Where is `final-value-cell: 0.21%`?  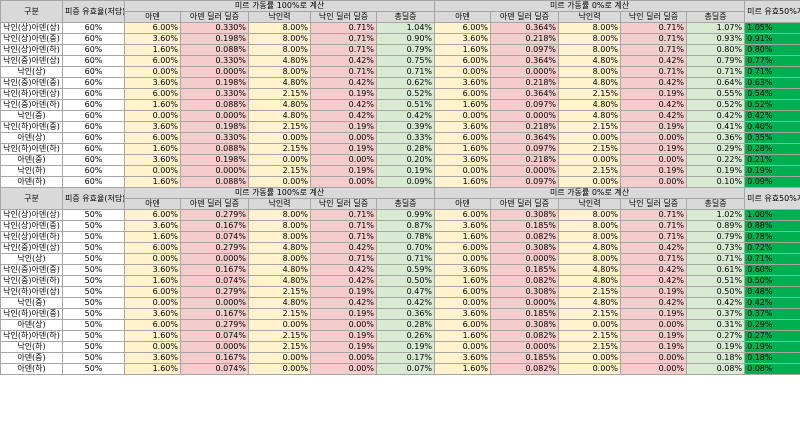
final-value-cell: 0.21% is located at coordinates (772, 160).